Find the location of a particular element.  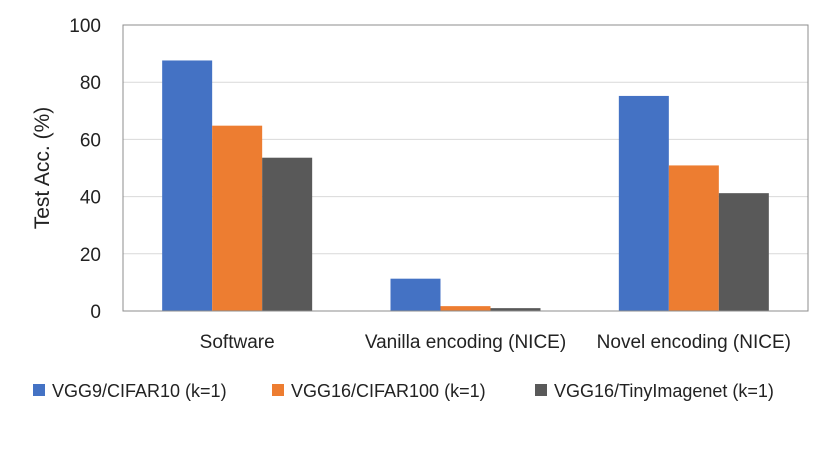

legend-label: VGG16/TinyImagenet (k=1) is located at coordinates (664, 391).